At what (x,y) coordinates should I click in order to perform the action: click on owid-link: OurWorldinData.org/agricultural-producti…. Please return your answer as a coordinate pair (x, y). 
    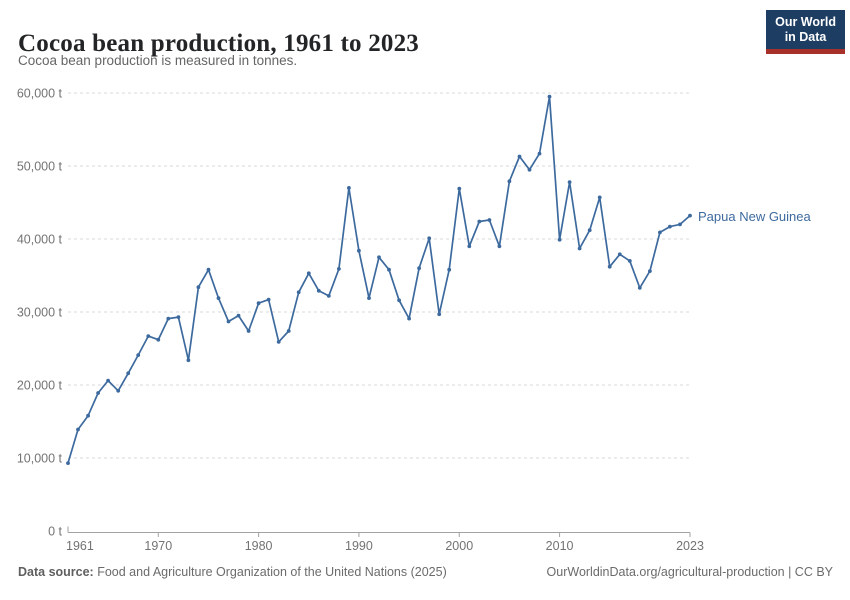
    Looking at the image, I should click on (689, 572).